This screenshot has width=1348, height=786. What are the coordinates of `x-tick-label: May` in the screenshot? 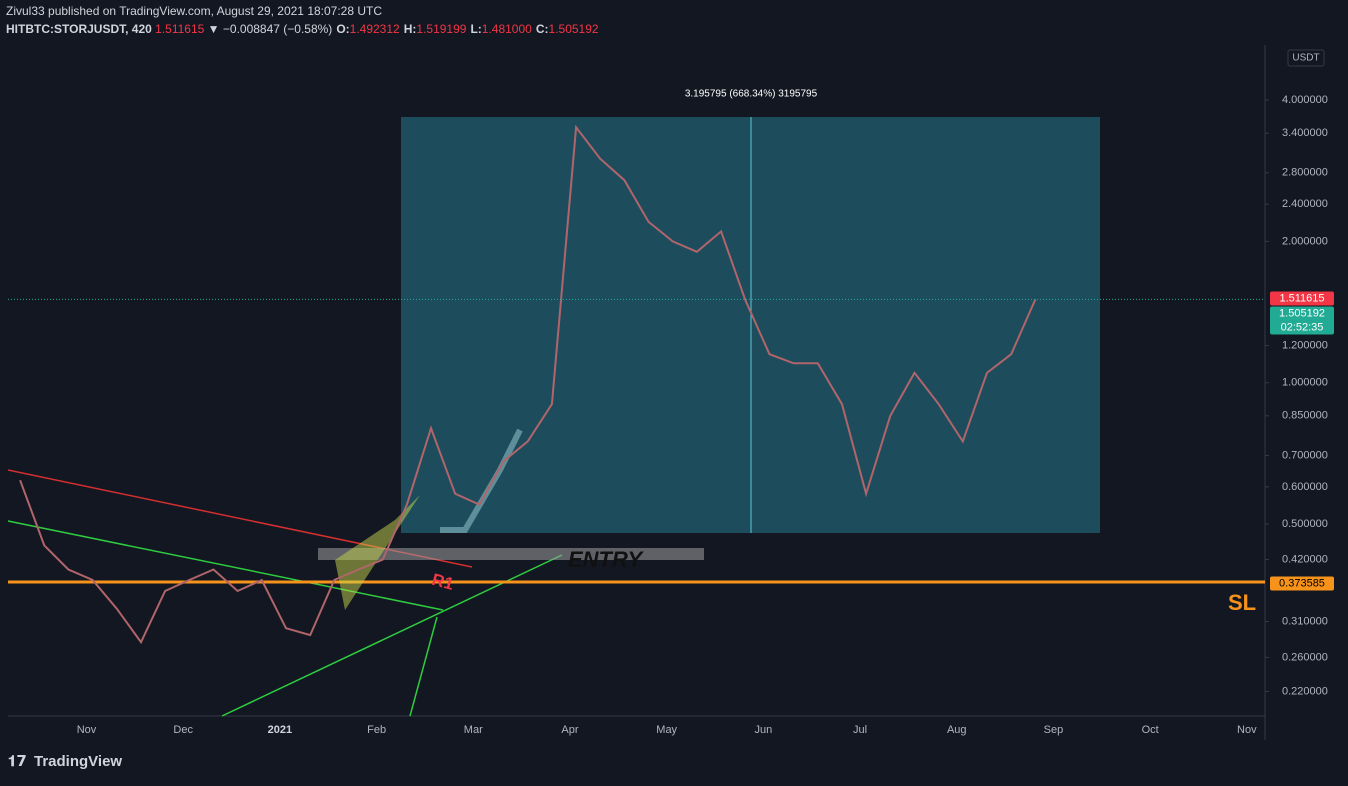 It's located at (666, 730).